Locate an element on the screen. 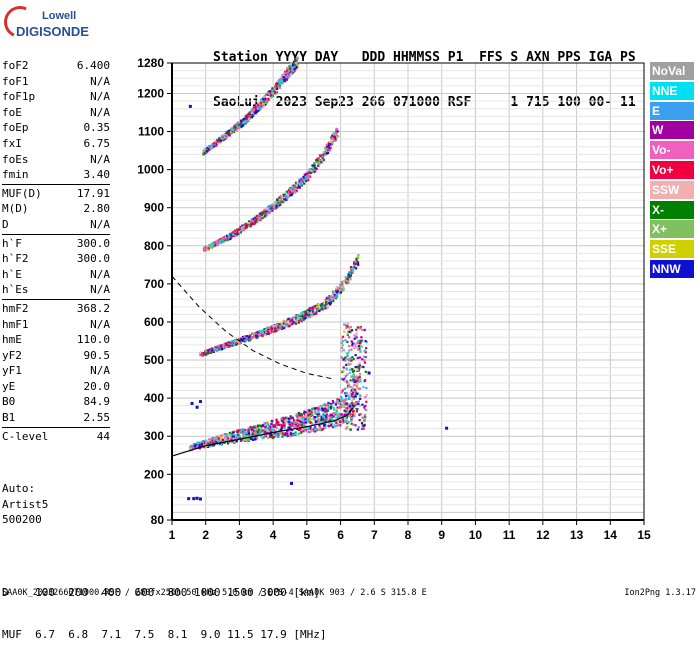 This screenshot has height=656, width=700. y-tick-label: 80 is located at coordinates (158, 520).